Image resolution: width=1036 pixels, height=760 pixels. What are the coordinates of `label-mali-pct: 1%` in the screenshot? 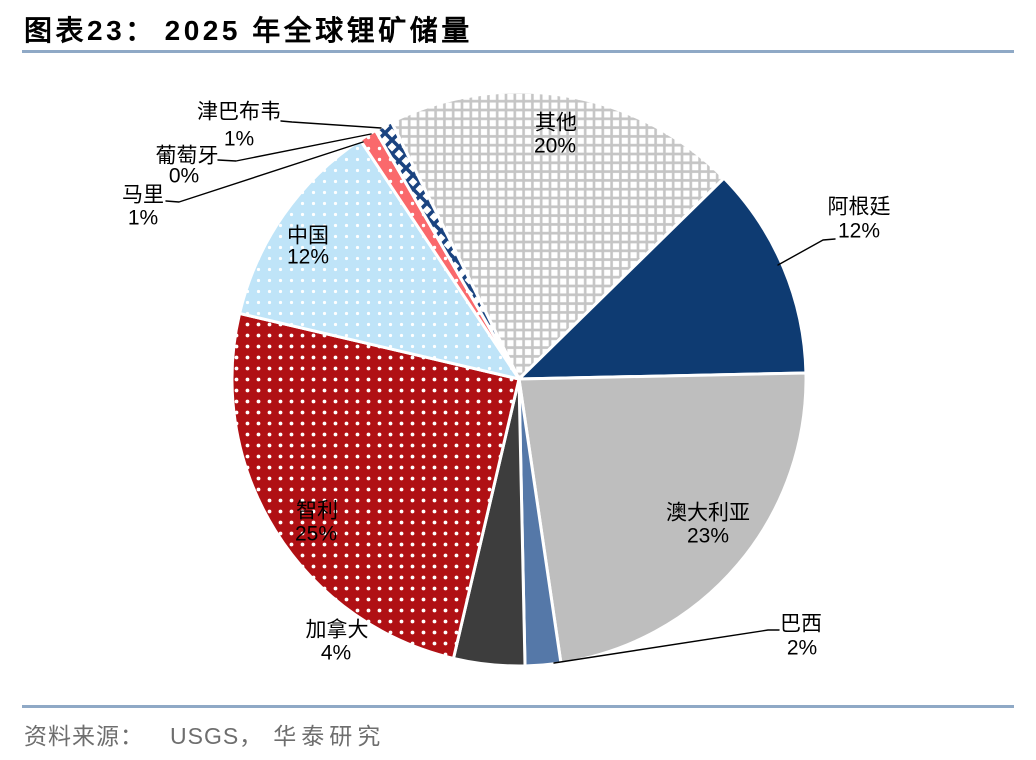 It's located at (143, 218).